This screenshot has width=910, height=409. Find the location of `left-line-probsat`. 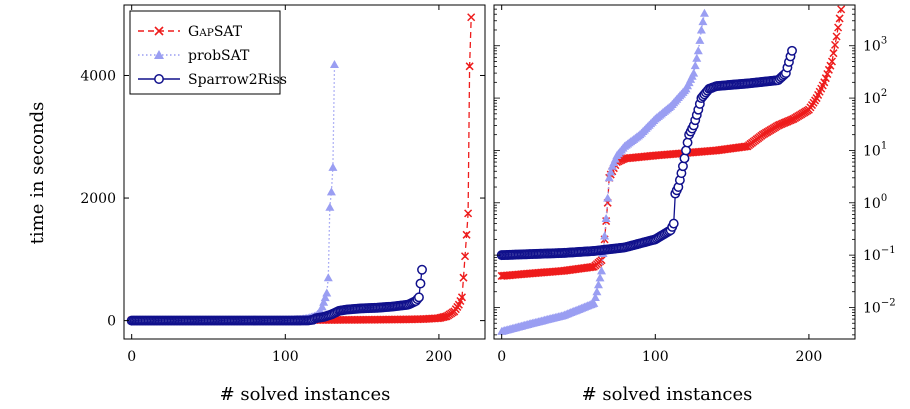

left-line-probsat is located at coordinates (233, 193).